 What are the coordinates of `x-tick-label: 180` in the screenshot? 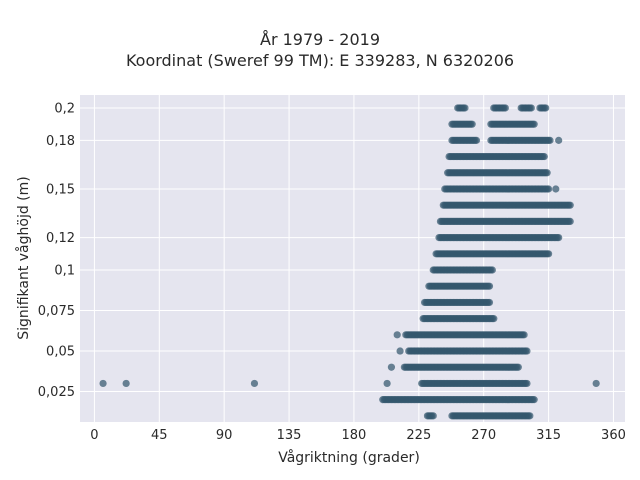 It's located at (354, 435).